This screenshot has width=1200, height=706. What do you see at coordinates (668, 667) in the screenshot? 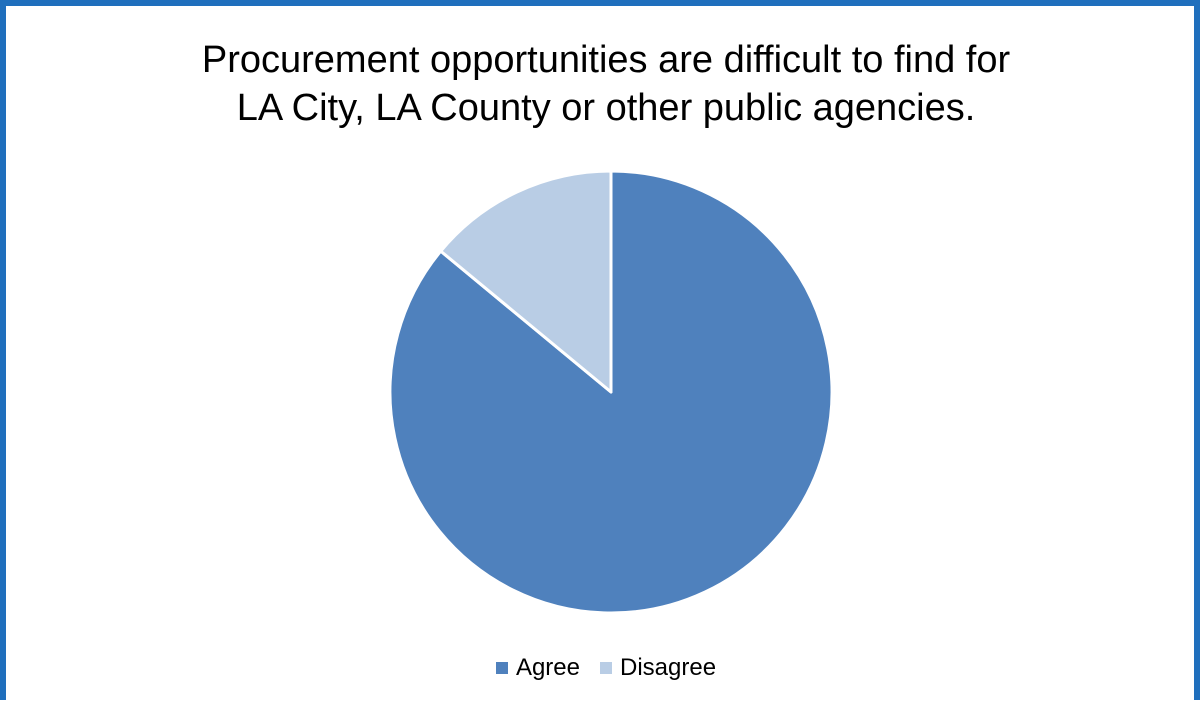
I see `legend-label-disagree: Disagree` at bounding box center [668, 667].